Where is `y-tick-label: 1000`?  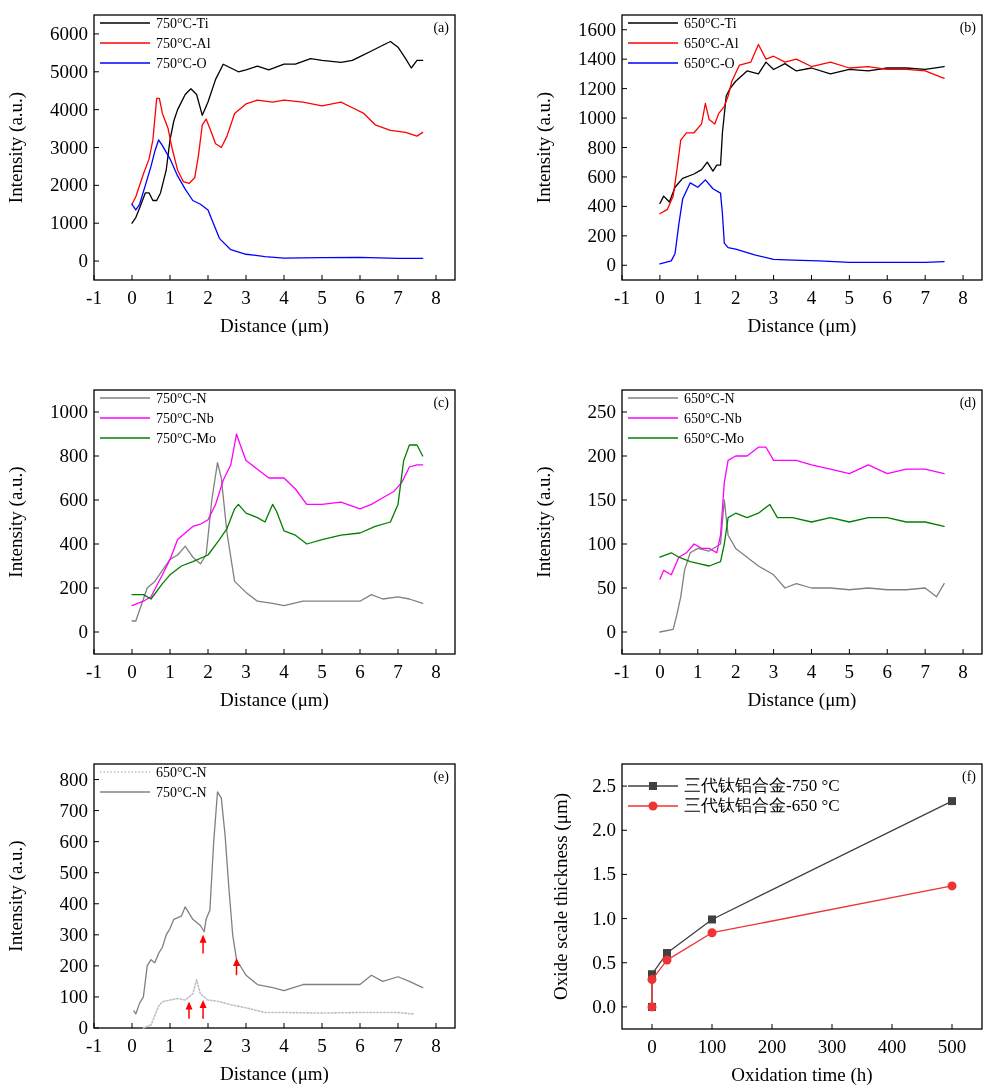
y-tick-label: 1000 is located at coordinates (69, 411).